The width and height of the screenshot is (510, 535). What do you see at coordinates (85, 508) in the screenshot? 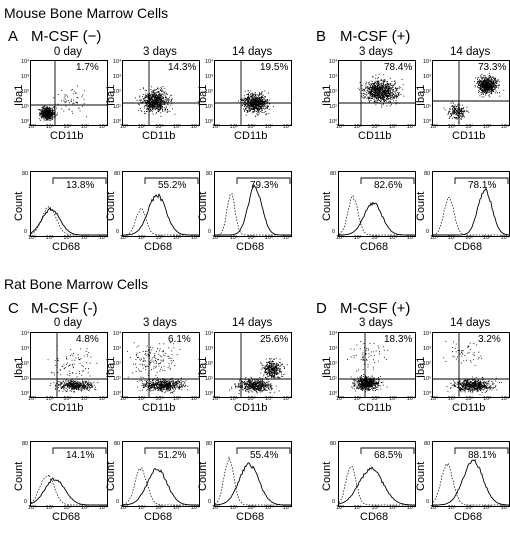
I see `x-tick-label: 10³` at bounding box center [85, 508].